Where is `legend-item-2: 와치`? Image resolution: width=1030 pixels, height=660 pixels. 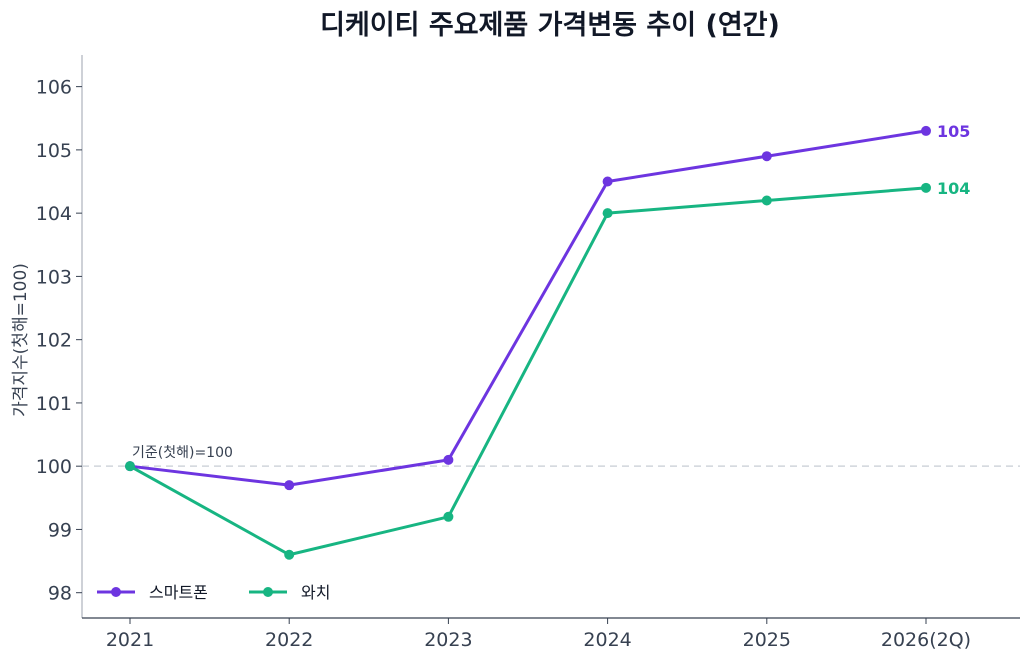
legend-item-2: 와치 is located at coordinates (289, 592).